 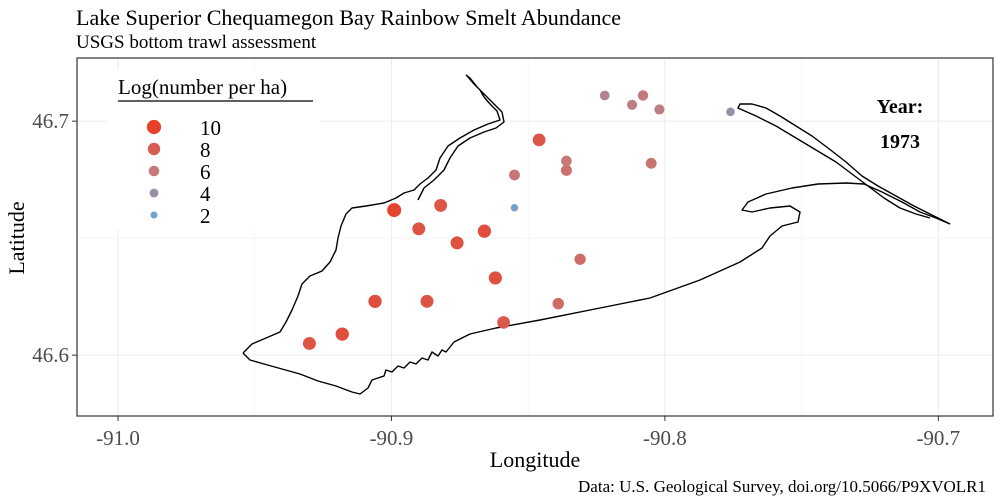 I want to click on x-tick-label-2: -90.8, so click(x=665, y=438).